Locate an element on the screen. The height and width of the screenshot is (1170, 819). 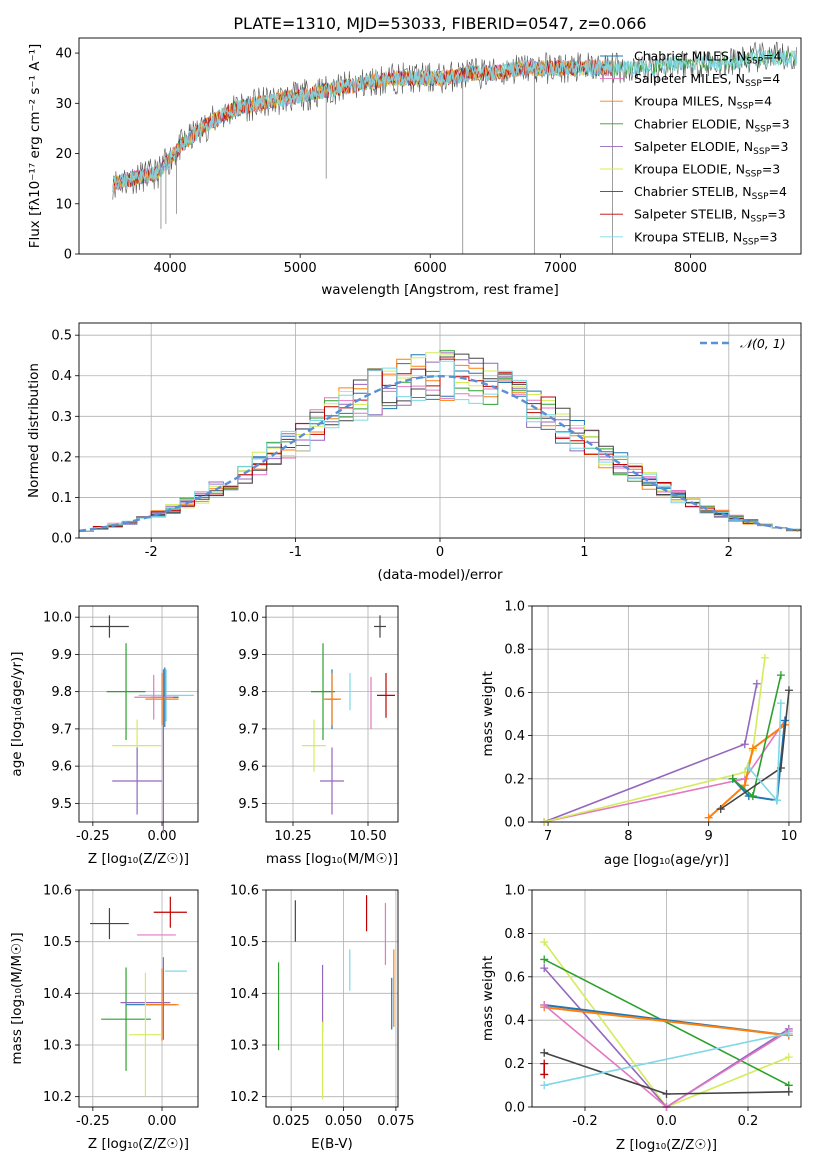
legend-label: Salpeter MILES, NSSP=4 is located at coordinates (707, 80).